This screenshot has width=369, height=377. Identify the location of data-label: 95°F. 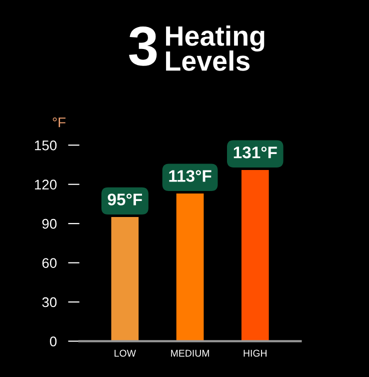
(125, 200).